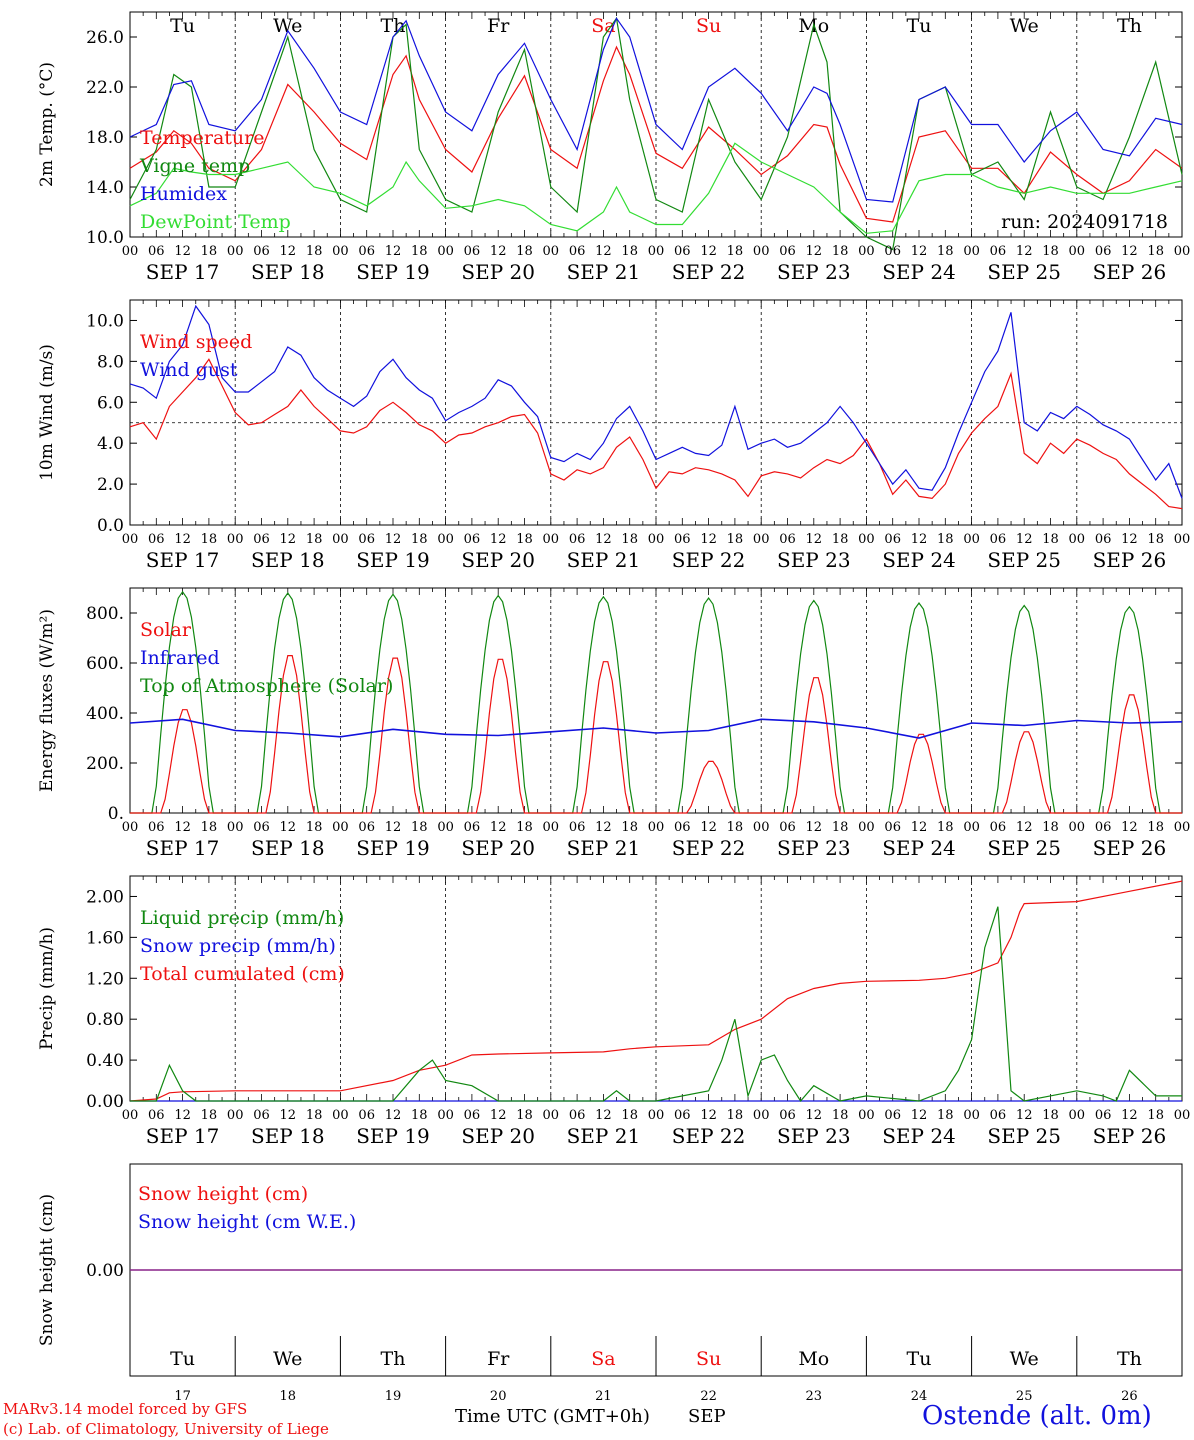 The height and width of the screenshot is (1440, 1194). Describe the element at coordinates (813, 1359) in the screenshot. I see `weekday-label: Mo` at that location.